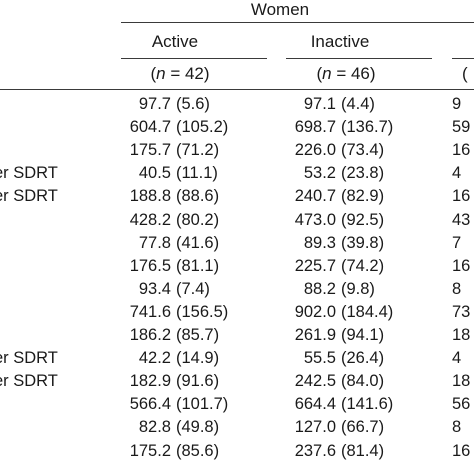  I want to click on cell-active: 182.9 (91.6), so click(169, 381).